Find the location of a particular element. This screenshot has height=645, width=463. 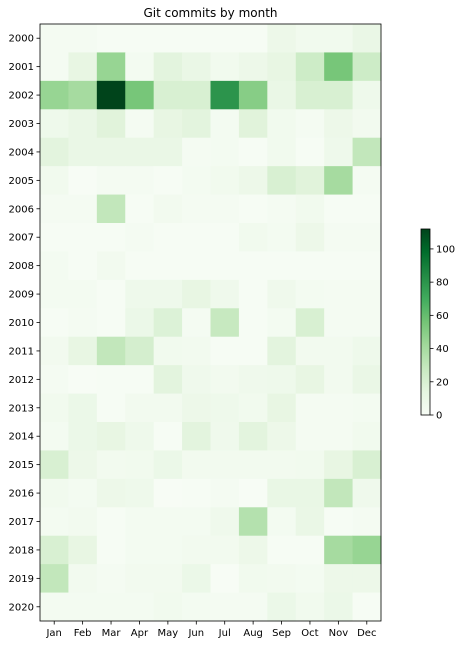

y-tick-label: 2018 is located at coordinates (21, 550).